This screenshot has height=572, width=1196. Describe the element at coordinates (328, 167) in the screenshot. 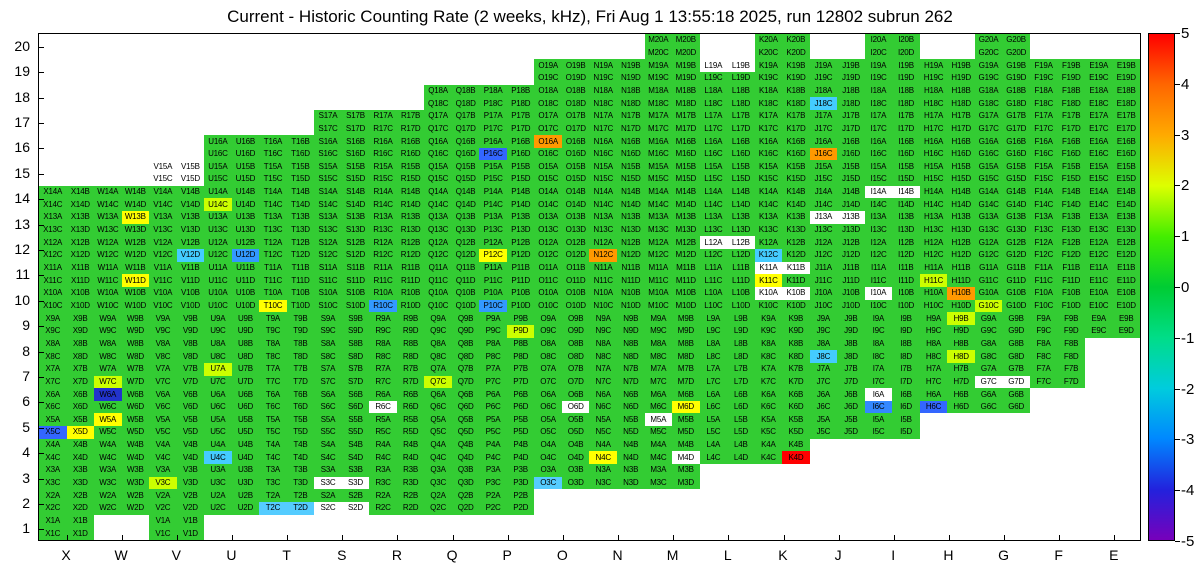

I see `heatmap-cell-S15A: S15A` at that location.